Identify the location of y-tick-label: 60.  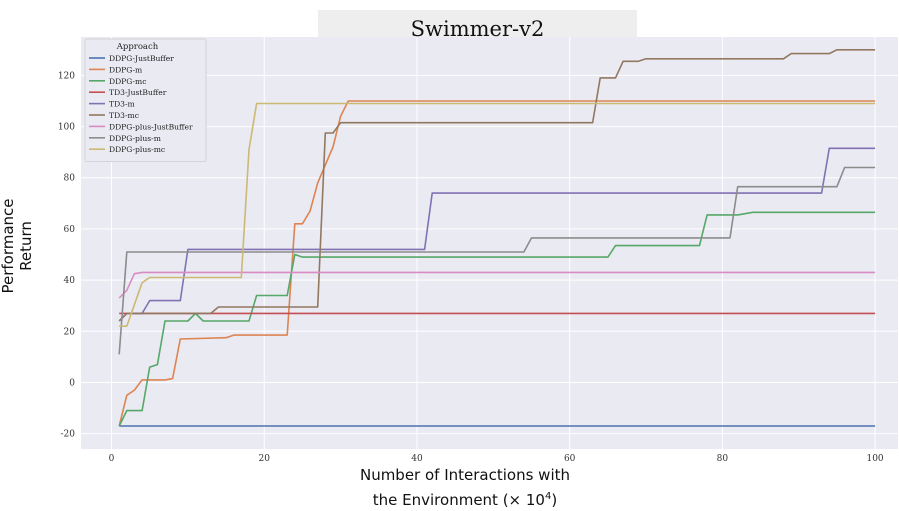
(70, 230).